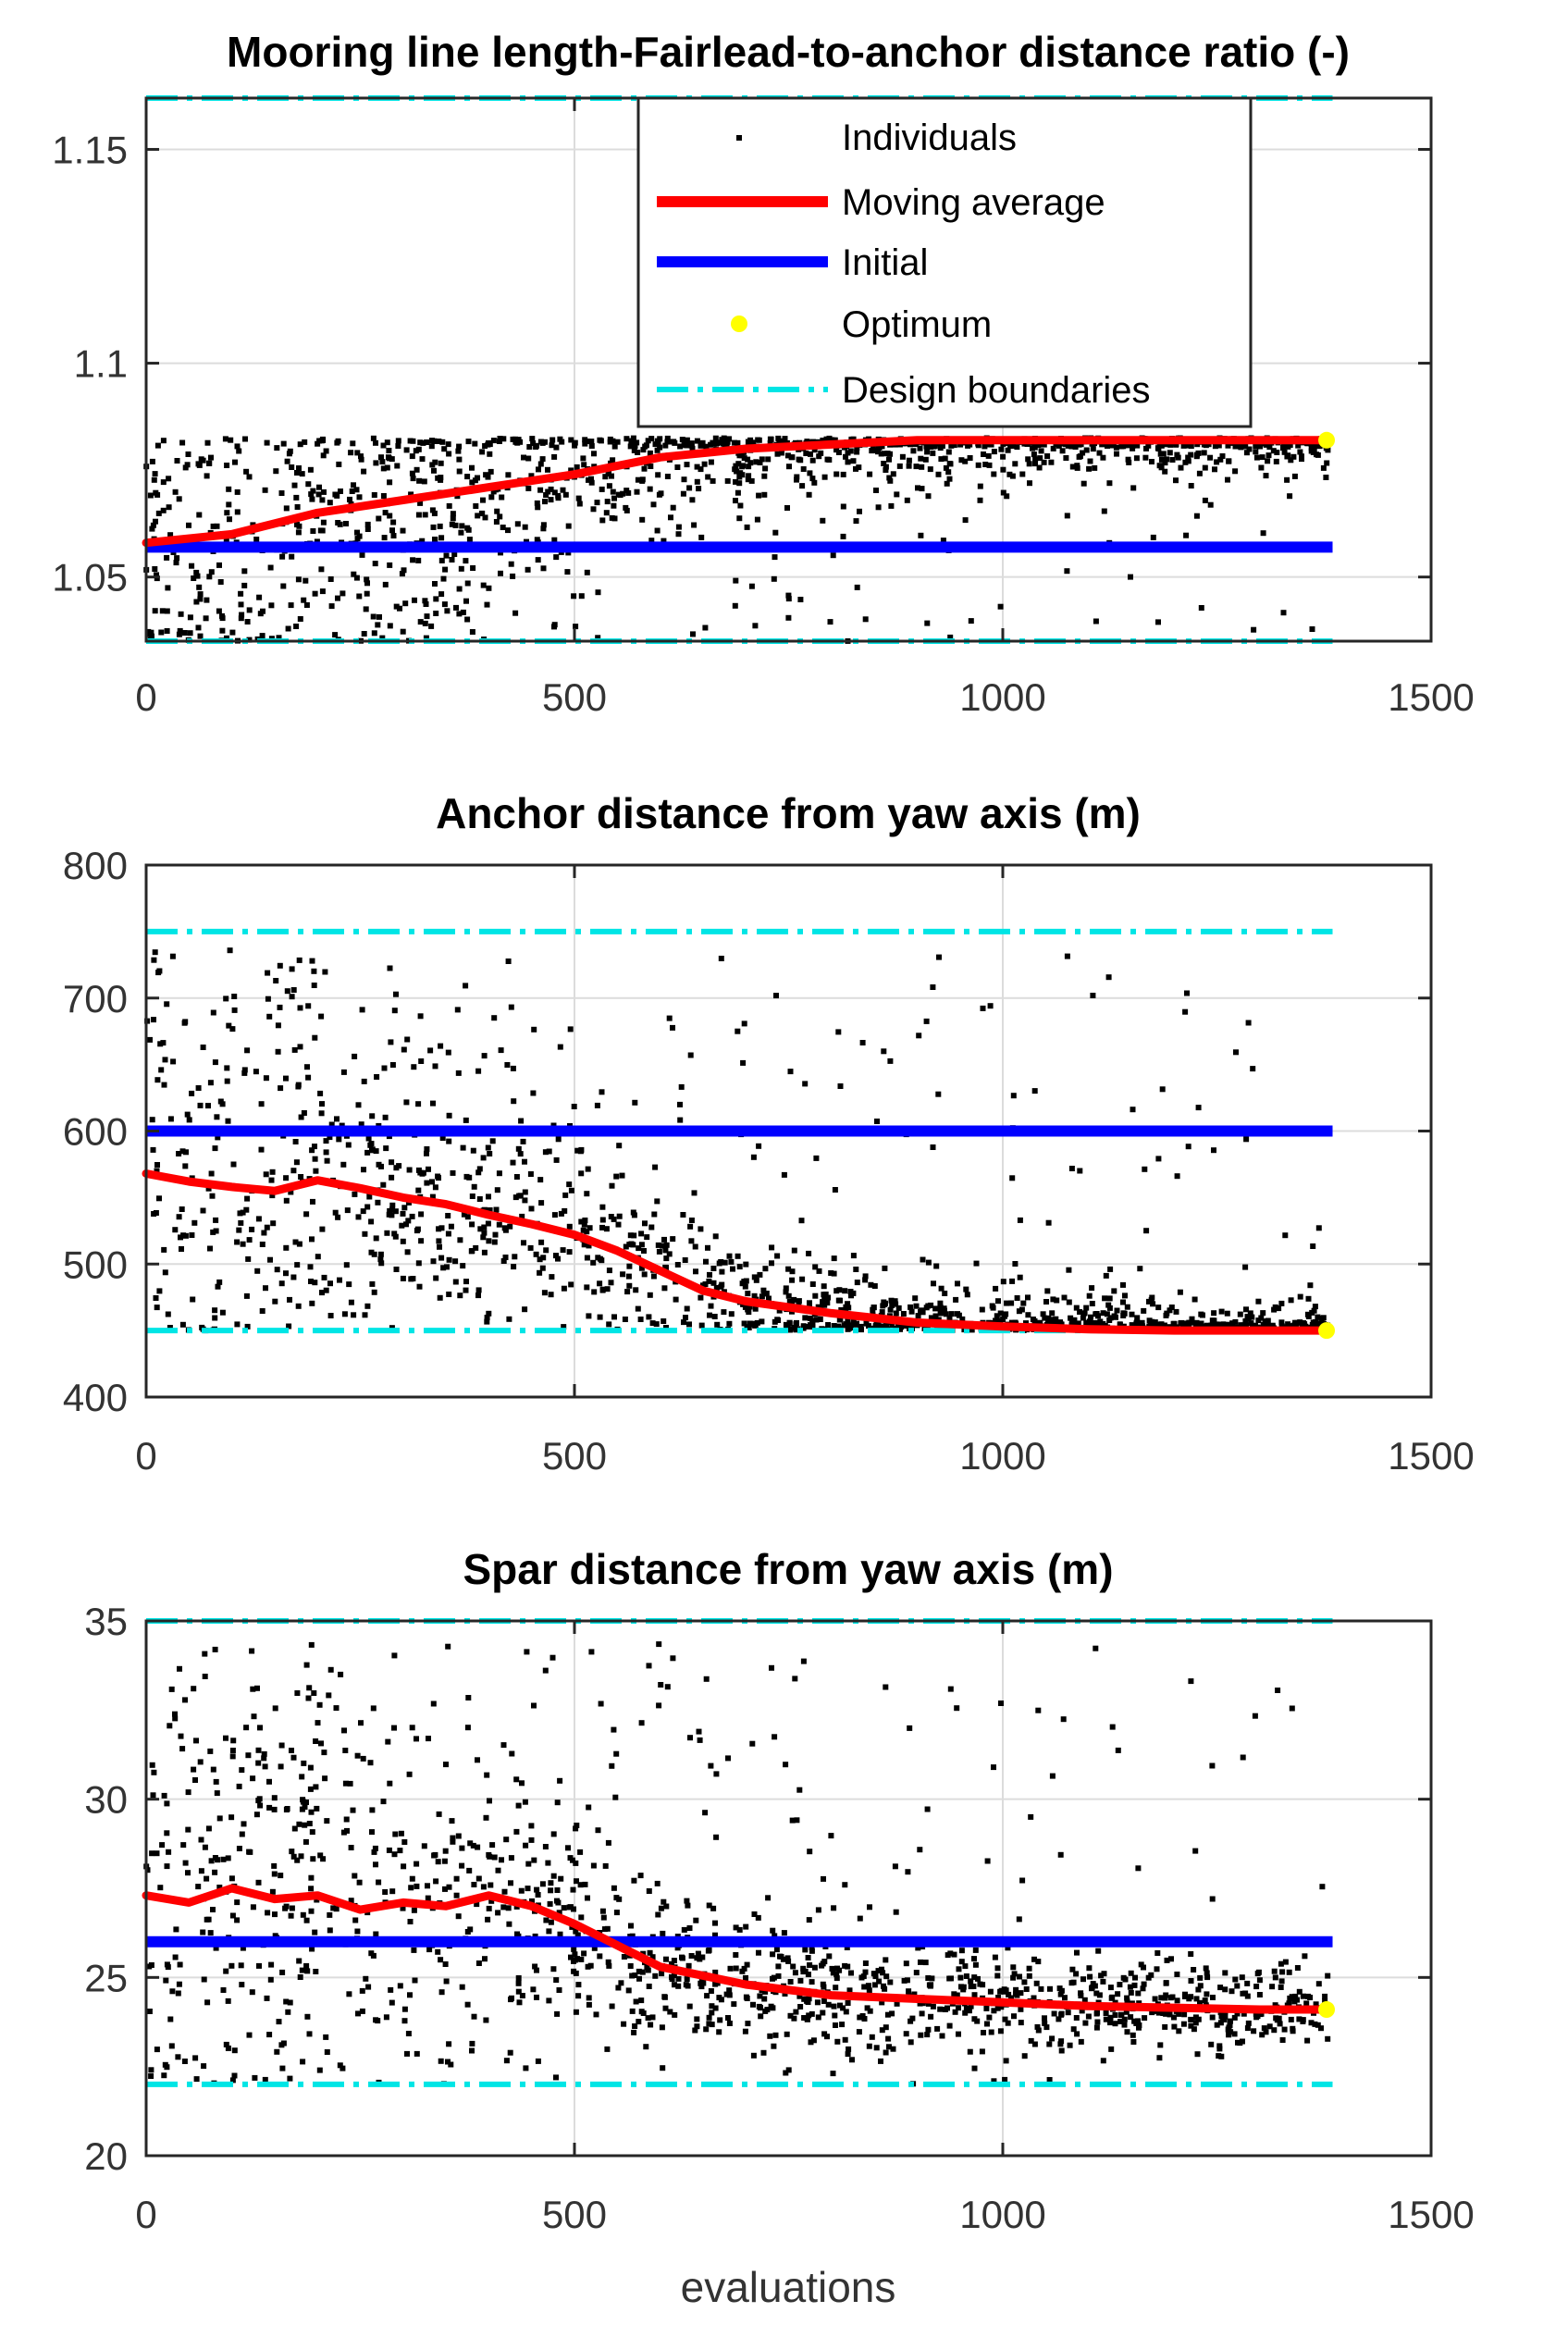  Describe the element at coordinates (788, 813) in the screenshot. I see `chart-title: Anchor distance from yaw axis (m)` at that location.